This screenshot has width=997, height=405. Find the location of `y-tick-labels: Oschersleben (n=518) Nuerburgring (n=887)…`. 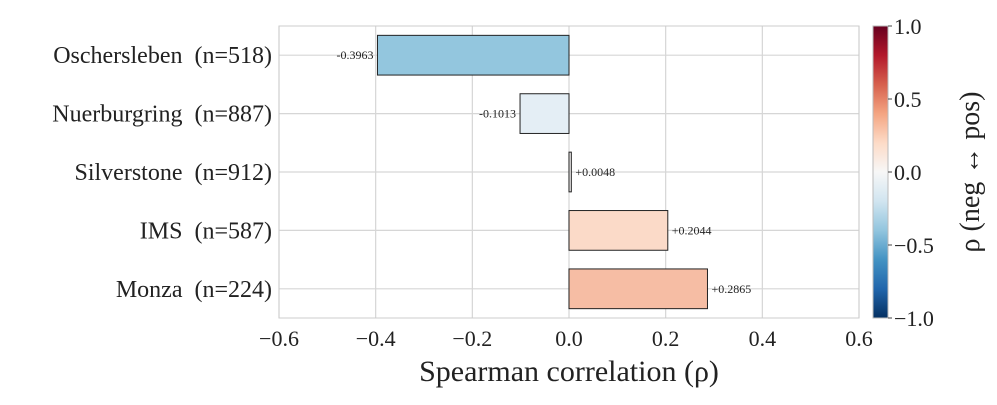

y-tick-labels: Oschersleben (n=518) Nuerburgring (n=887)… is located at coordinates (162, 173).